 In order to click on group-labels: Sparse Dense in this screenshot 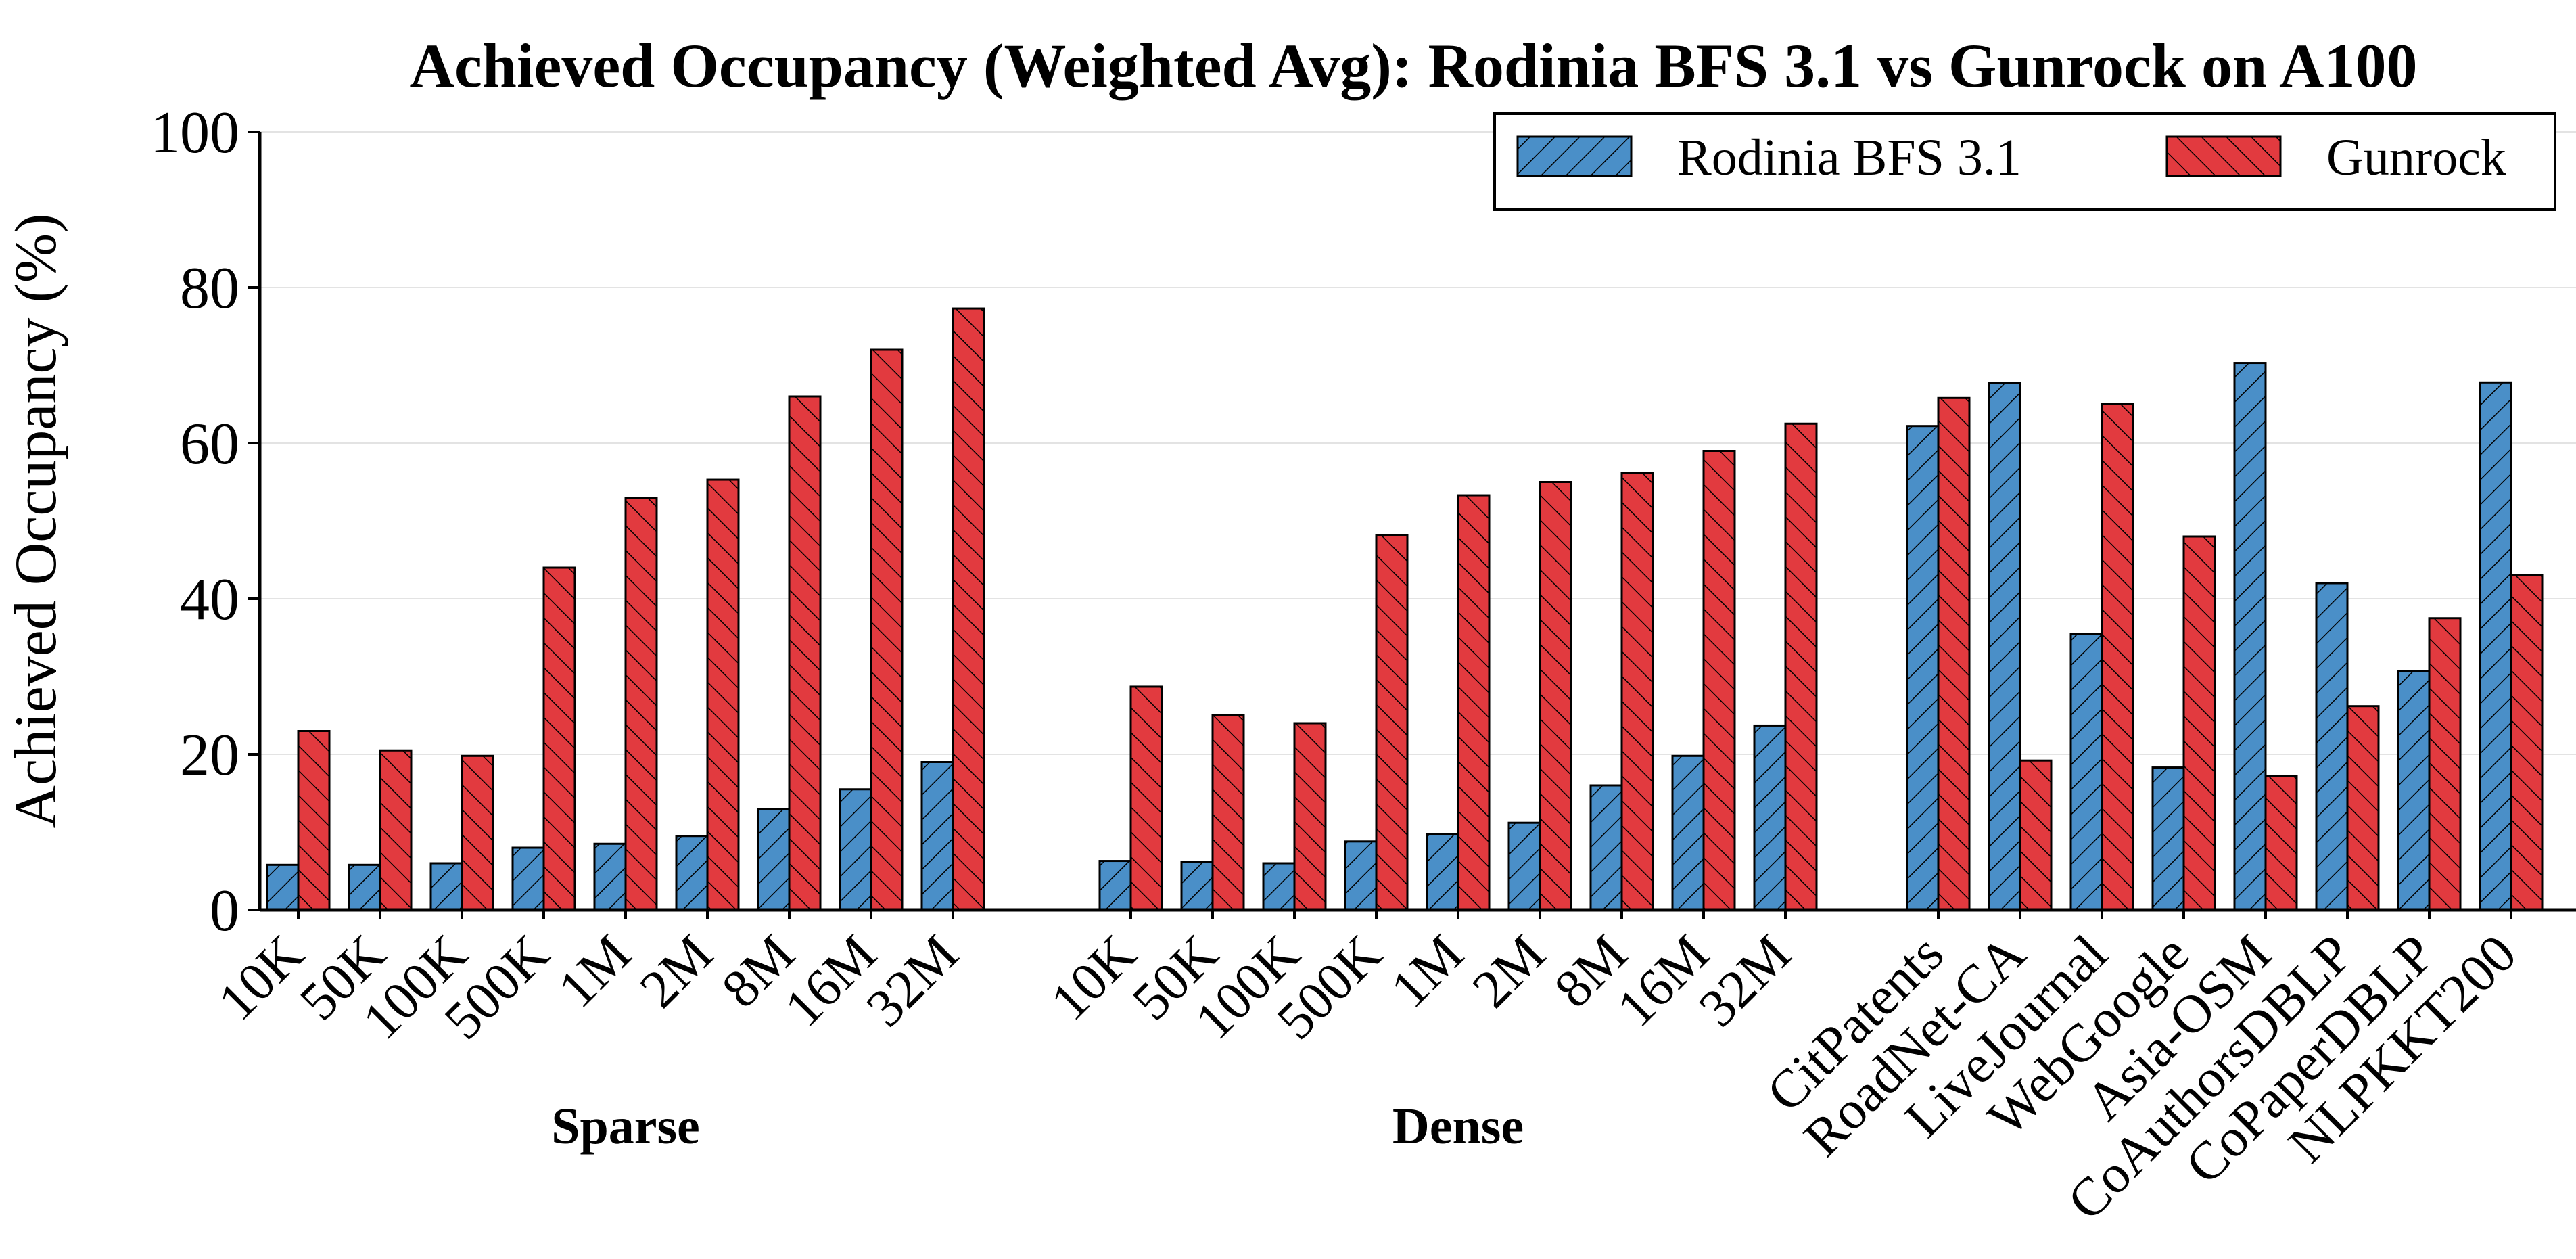, I will do `click(1037, 1126)`.